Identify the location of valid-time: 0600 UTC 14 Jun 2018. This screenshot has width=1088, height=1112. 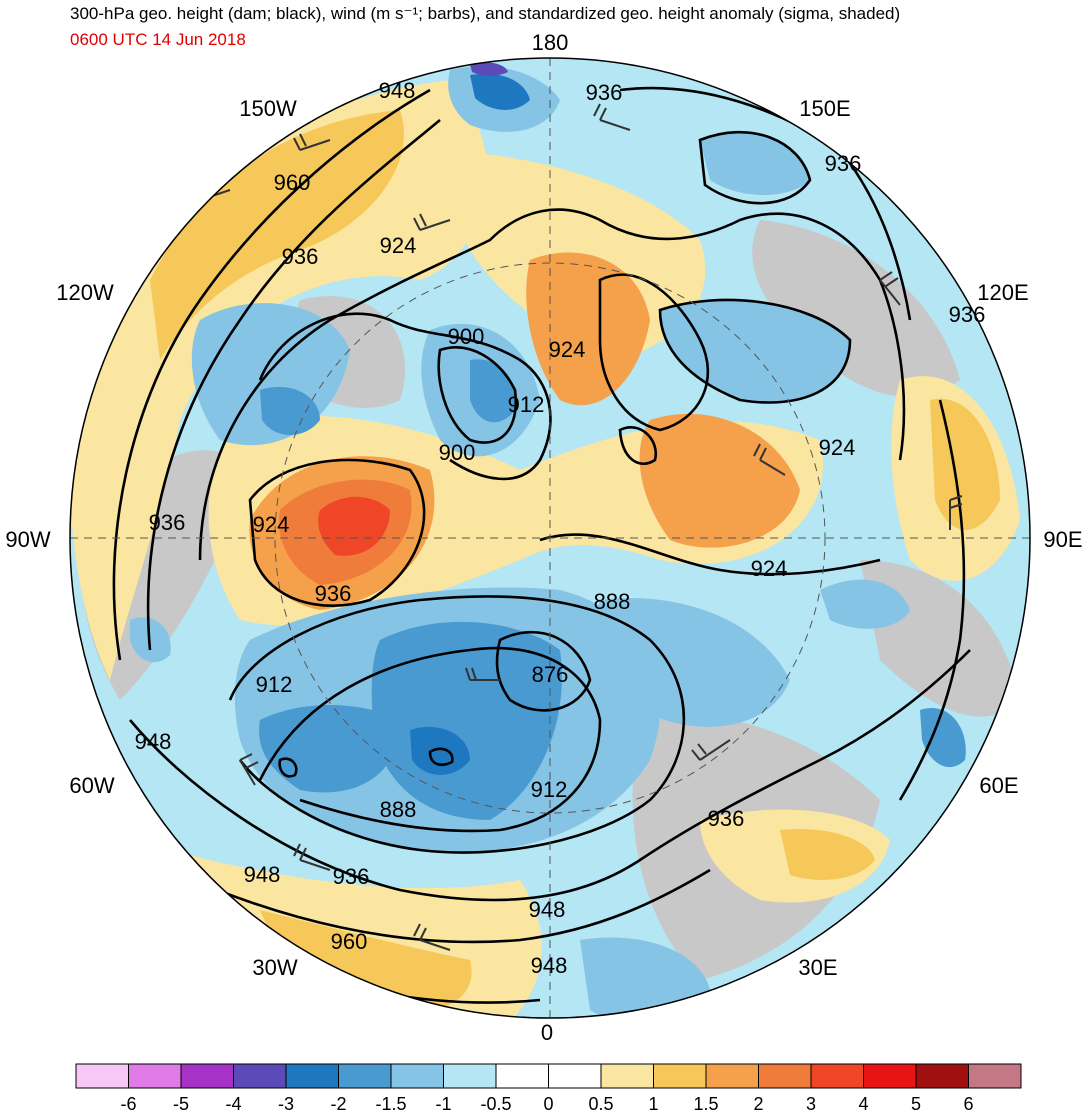
(158, 39).